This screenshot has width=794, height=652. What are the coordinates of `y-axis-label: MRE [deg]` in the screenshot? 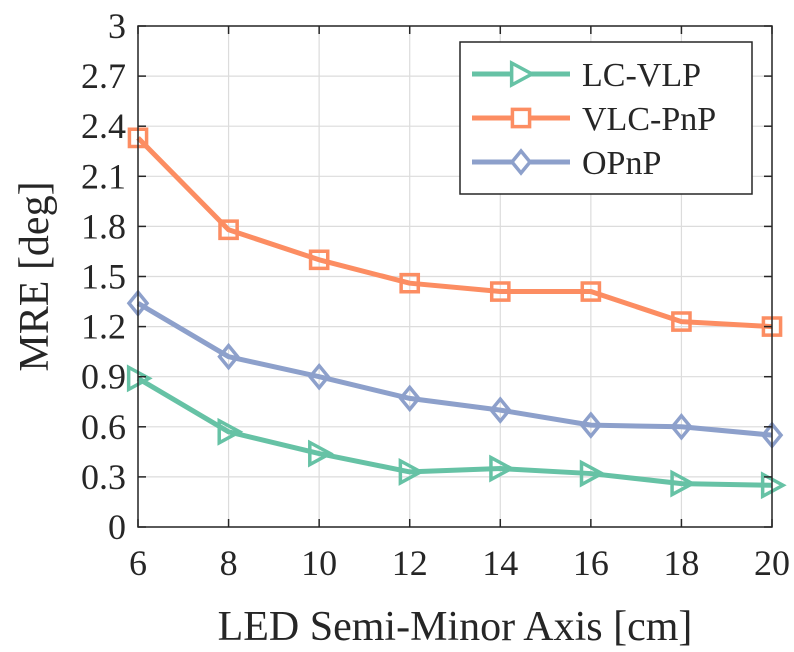 It's located at (35, 276).